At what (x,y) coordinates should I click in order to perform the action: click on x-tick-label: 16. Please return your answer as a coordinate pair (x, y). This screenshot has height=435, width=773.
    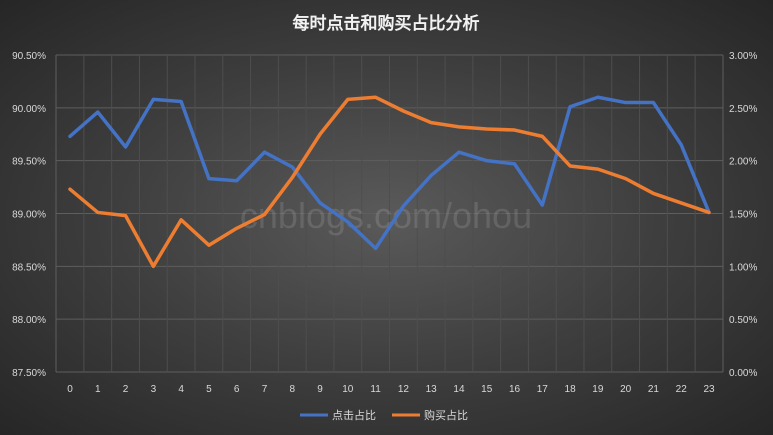
    Looking at the image, I should click on (515, 389).